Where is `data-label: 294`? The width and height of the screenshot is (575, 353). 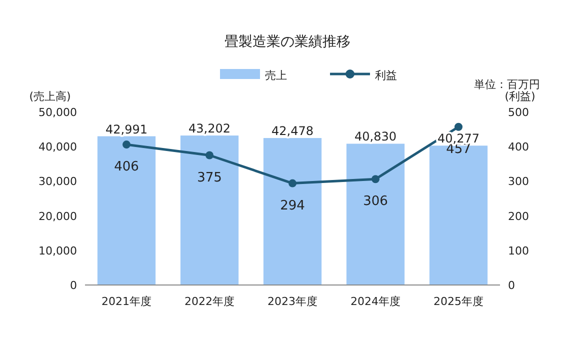 data-label: 294 is located at coordinates (292, 206).